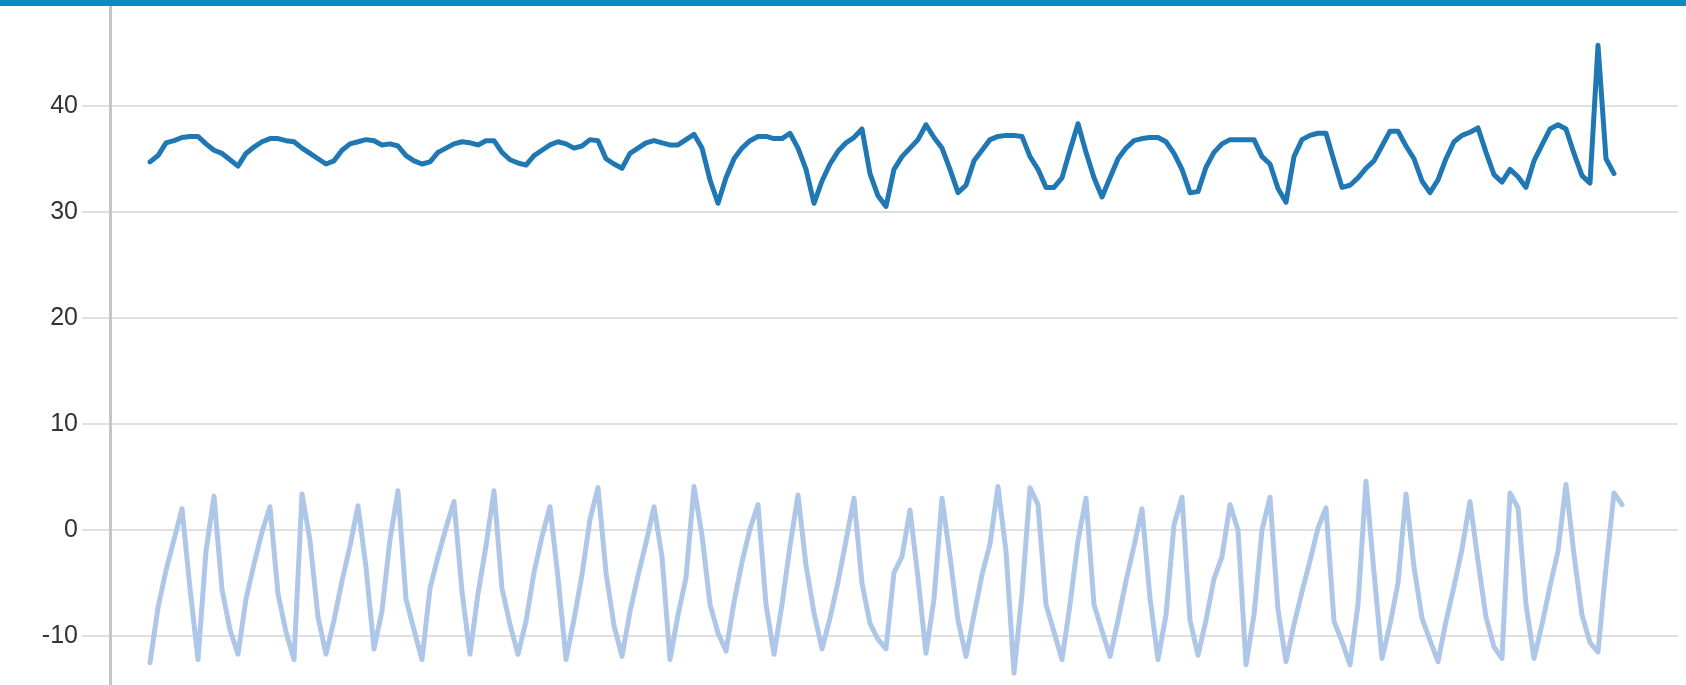 Image resolution: width=1686 pixels, height=685 pixels. I want to click on y-tick-label: 40, so click(64, 103).